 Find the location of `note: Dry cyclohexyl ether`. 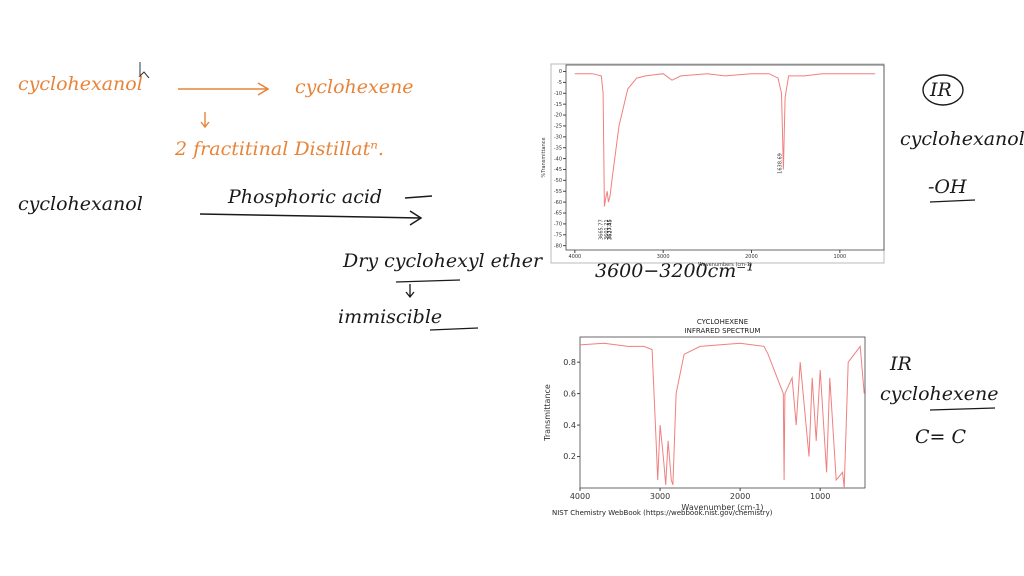

note: Dry cyclohexyl ether is located at coordinates (443, 261).